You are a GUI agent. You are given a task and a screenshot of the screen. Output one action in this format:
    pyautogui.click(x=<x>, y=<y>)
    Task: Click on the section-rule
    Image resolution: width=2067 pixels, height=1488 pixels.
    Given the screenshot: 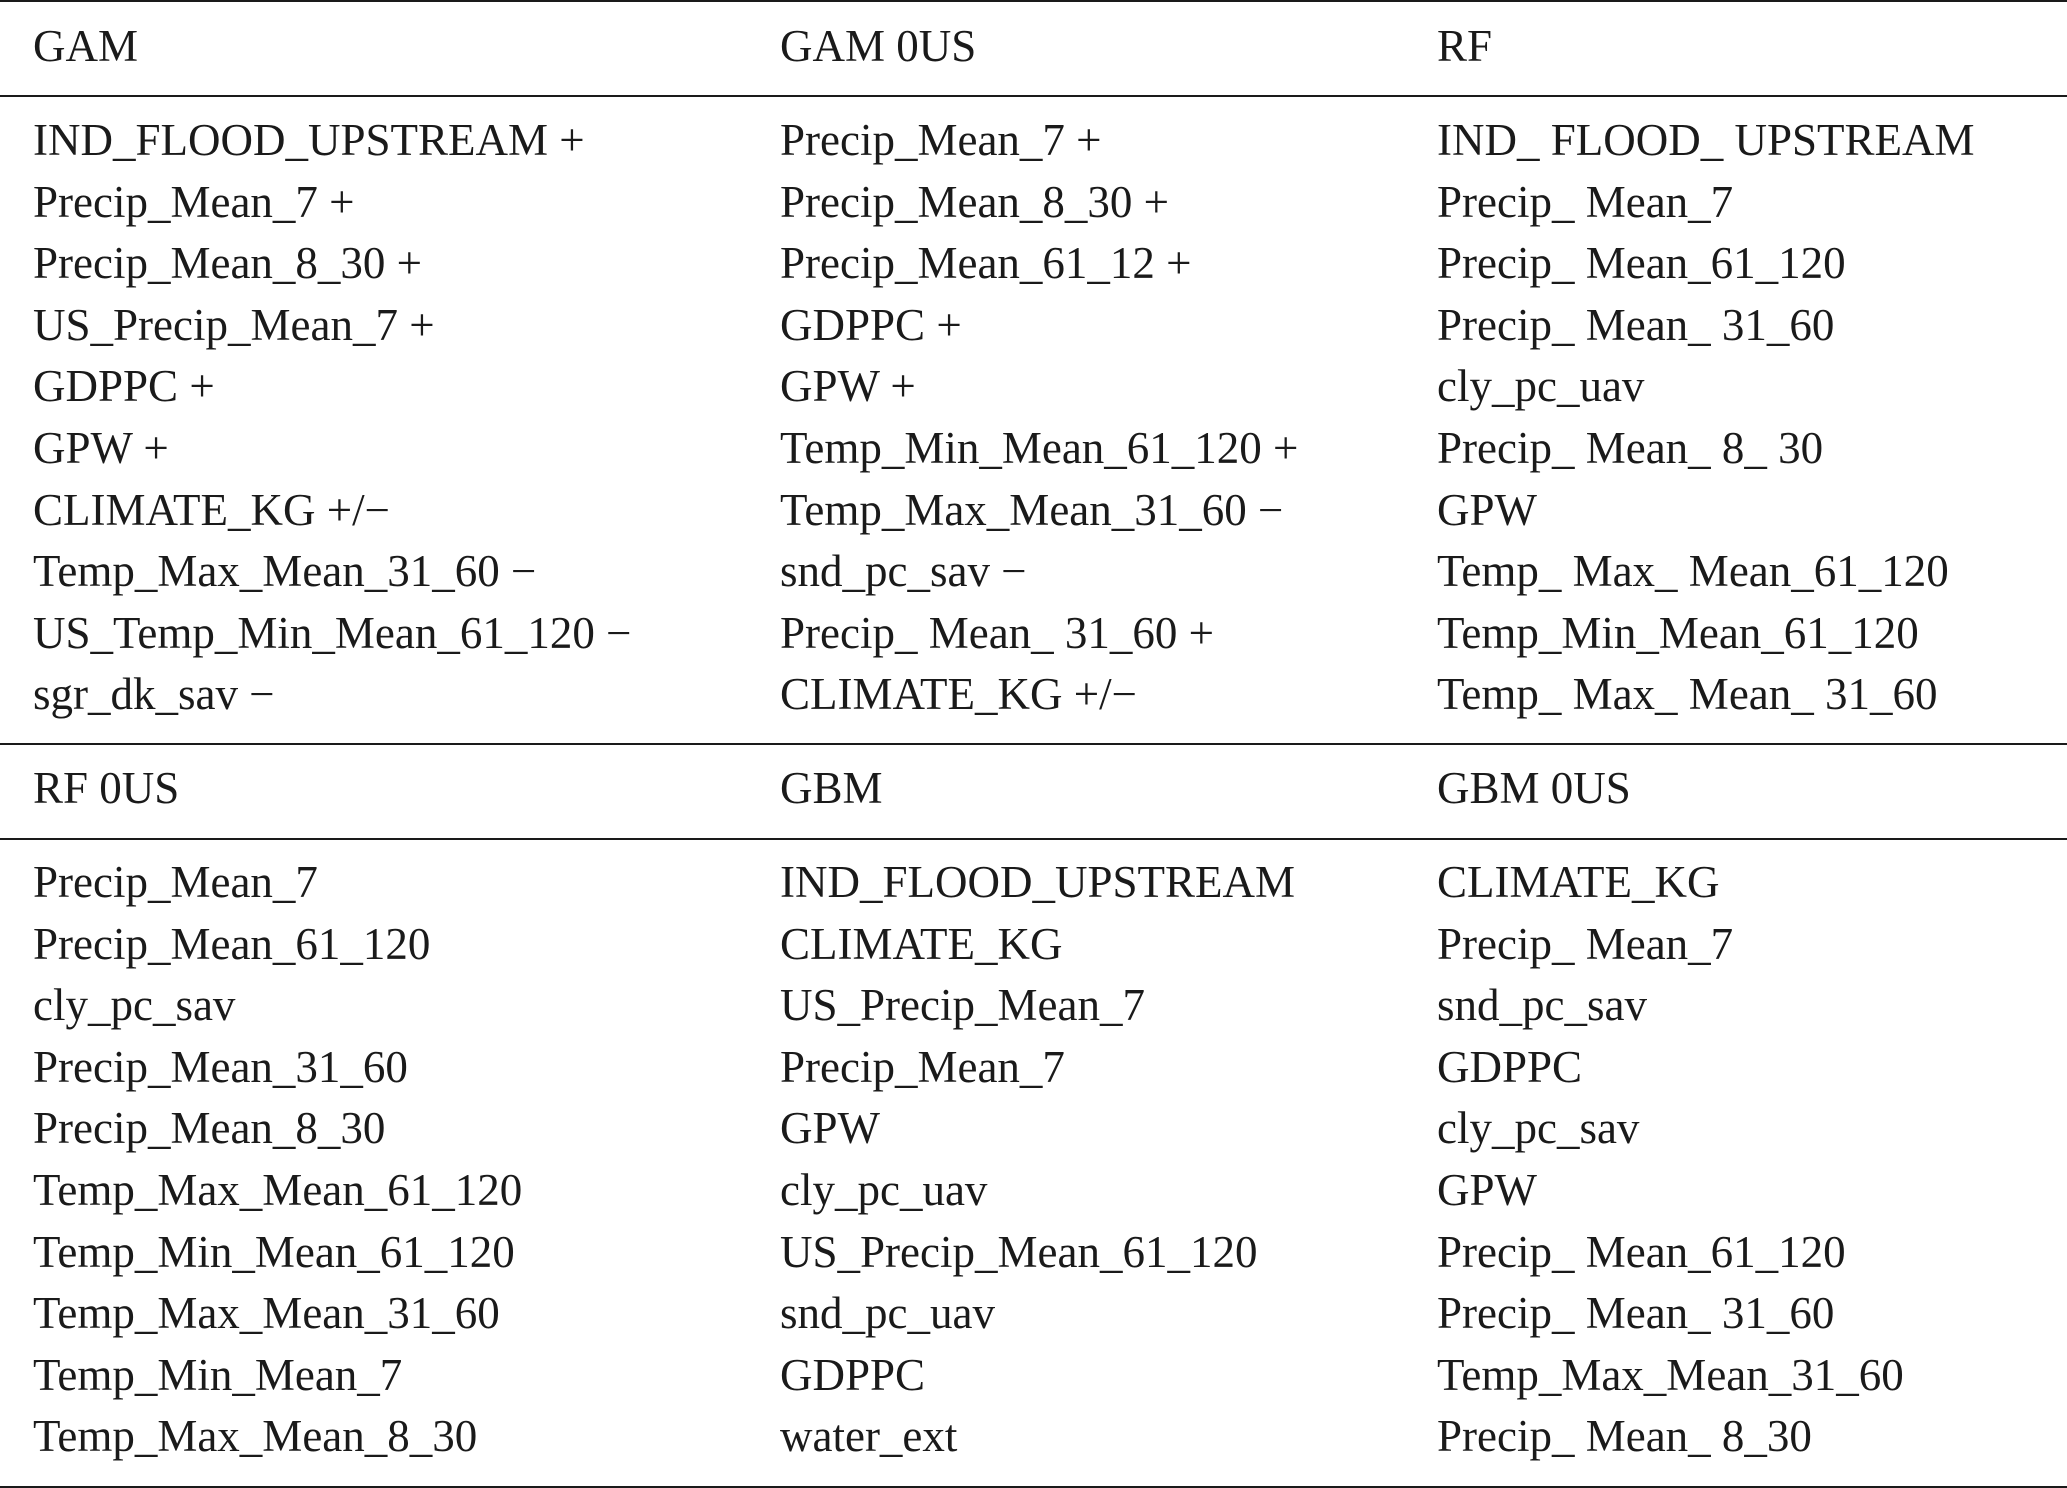 What is the action you would take?
    pyautogui.click(x=1033, y=744)
    